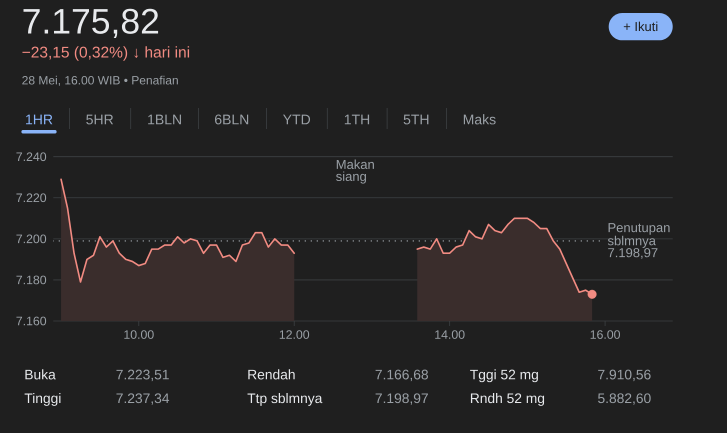 This screenshot has height=433, width=727. Describe the element at coordinates (39, 119) in the screenshot. I see `text: 1HR` at that location.